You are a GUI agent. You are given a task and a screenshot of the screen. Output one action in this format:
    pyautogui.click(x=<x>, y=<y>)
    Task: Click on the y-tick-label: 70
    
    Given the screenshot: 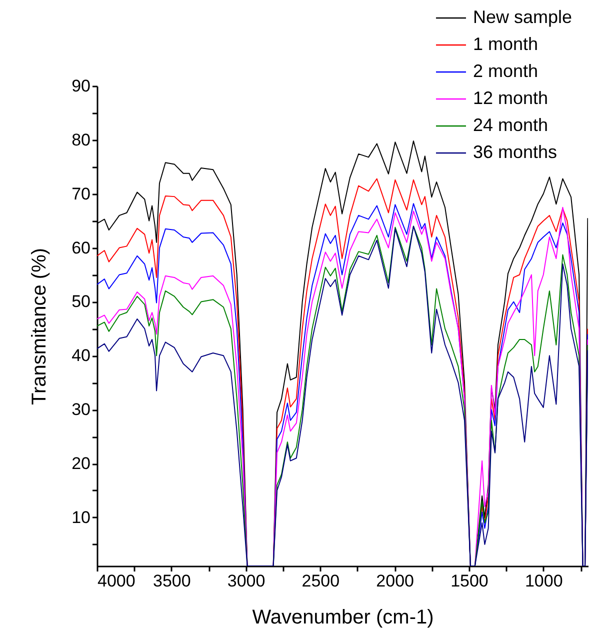 What is the action you would take?
    pyautogui.click(x=81, y=194)
    